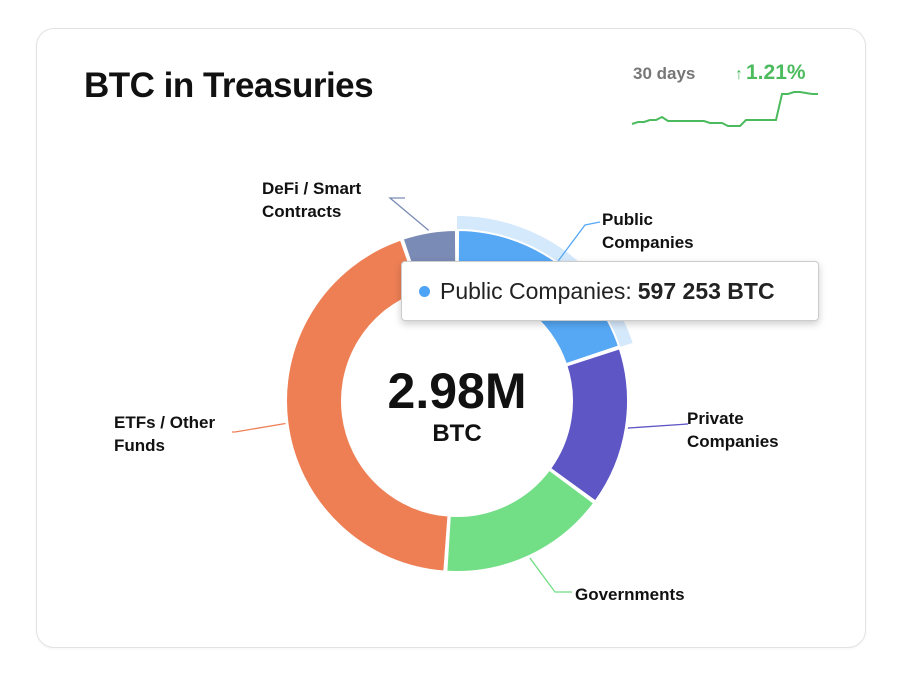 The width and height of the screenshot is (900, 675). I want to click on leader-etfs-other-funds, so click(259, 427).